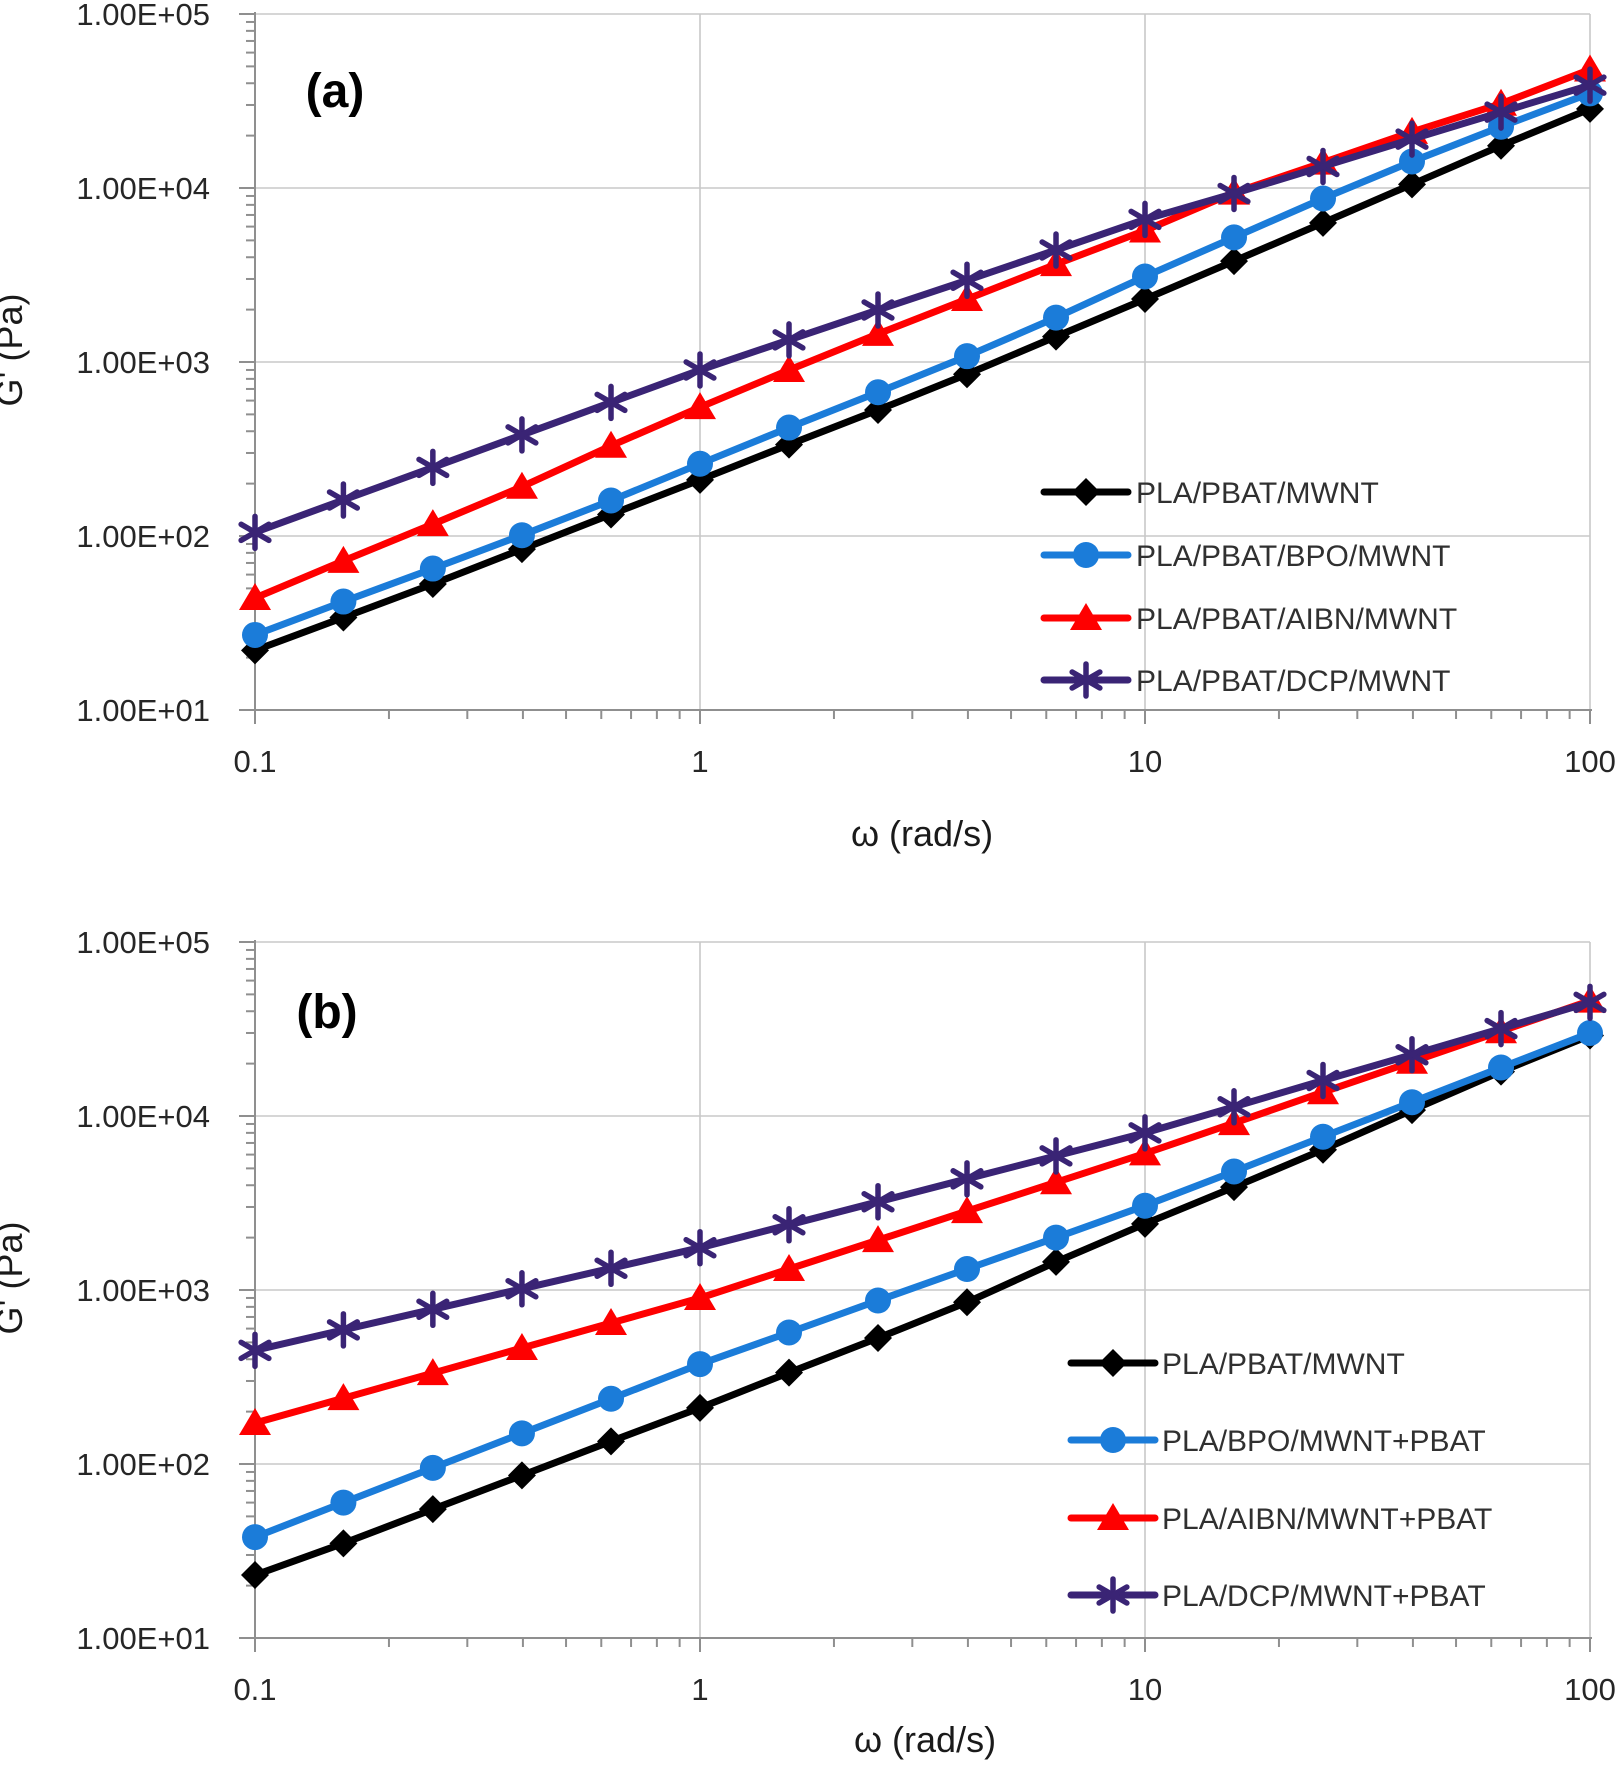 The width and height of the screenshot is (1618, 1767). Describe the element at coordinates (1236, 1364) in the screenshot. I see `legend-item-pla-pbat-mwnt: PLA/PBAT/MWNT` at that location.